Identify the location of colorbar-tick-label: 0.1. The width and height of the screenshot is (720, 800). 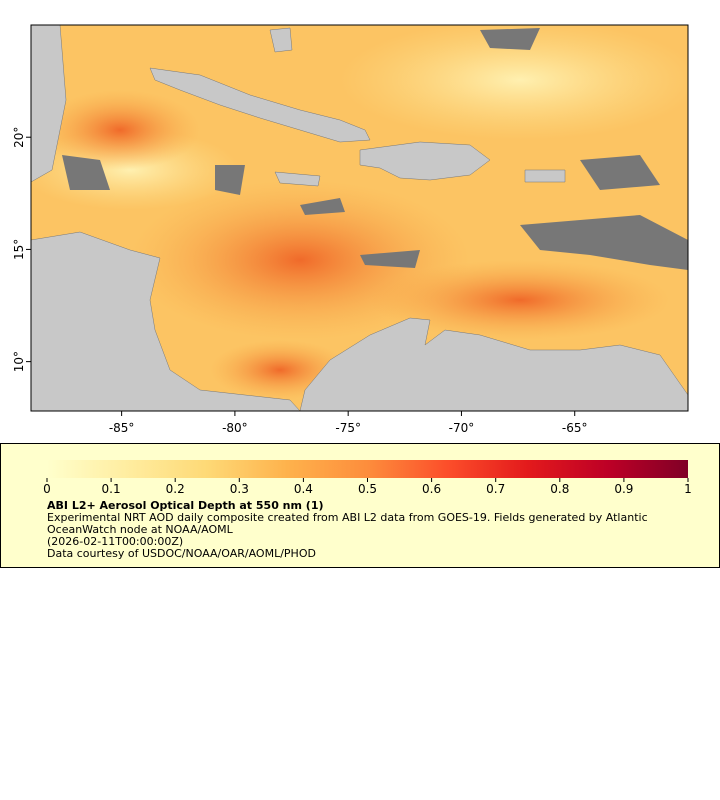
(111, 489).